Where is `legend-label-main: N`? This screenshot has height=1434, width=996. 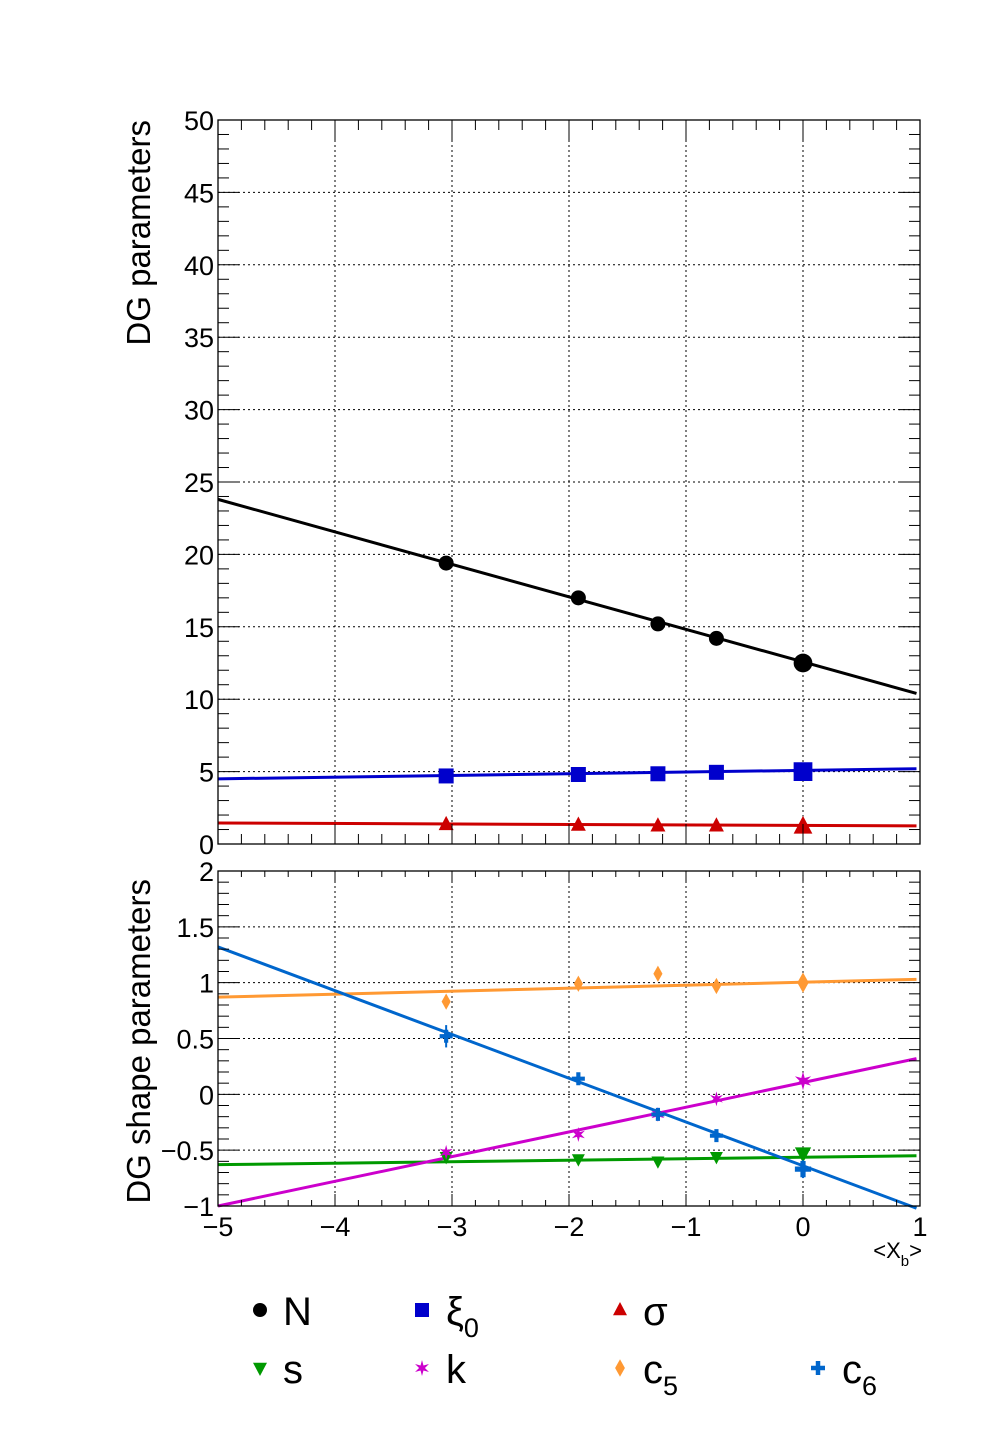 legend-label-main: N is located at coordinates (297, 1312).